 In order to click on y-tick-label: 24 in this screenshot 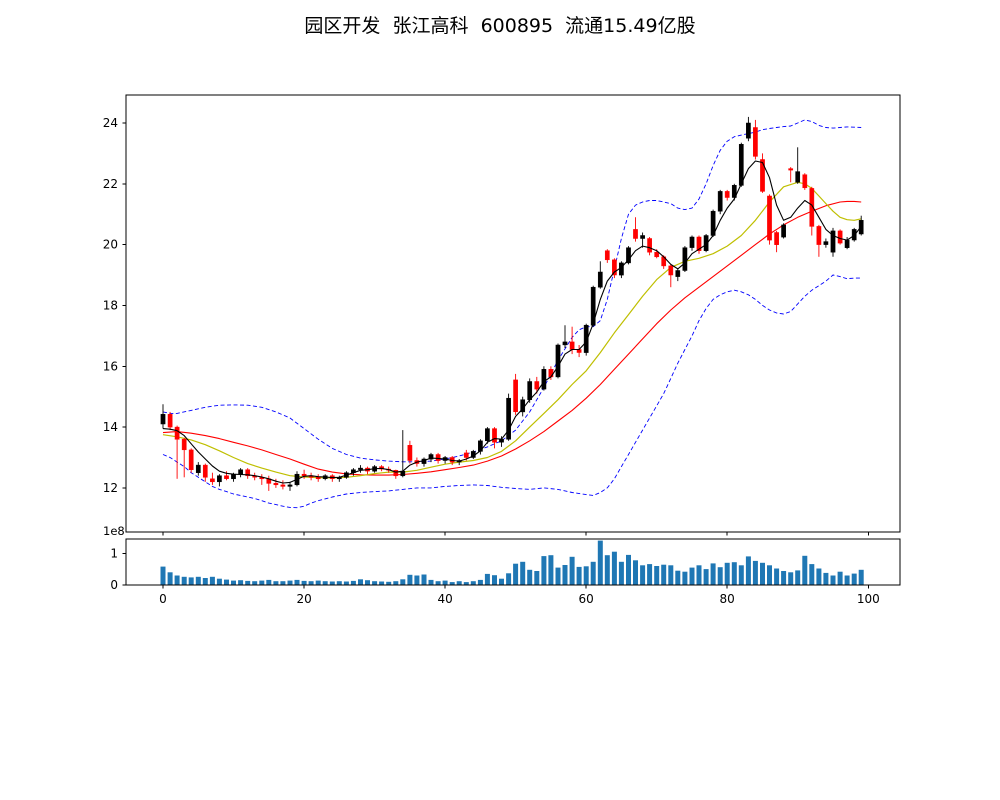, I will do `click(110, 123)`.